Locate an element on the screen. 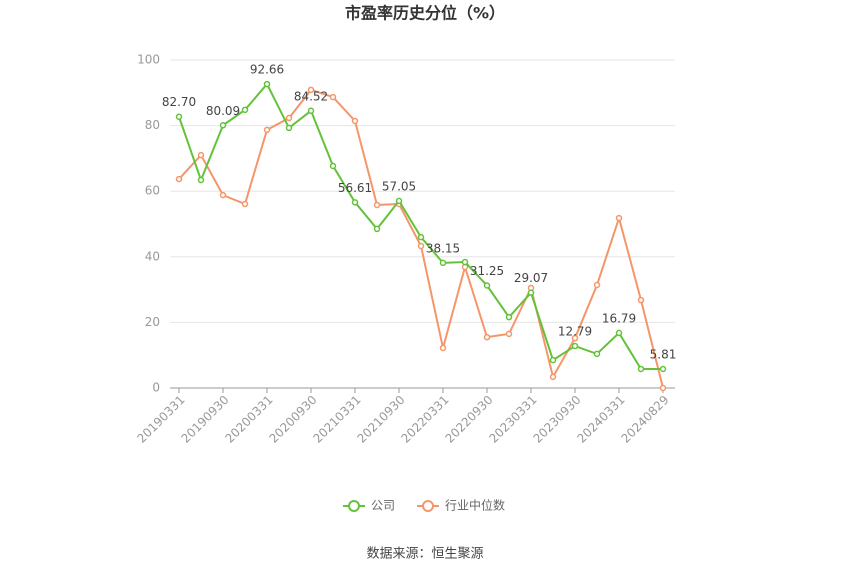 The width and height of the screenshot is (850, 575). legend-label: 行业中位数 is located at coordinates (475, 505).